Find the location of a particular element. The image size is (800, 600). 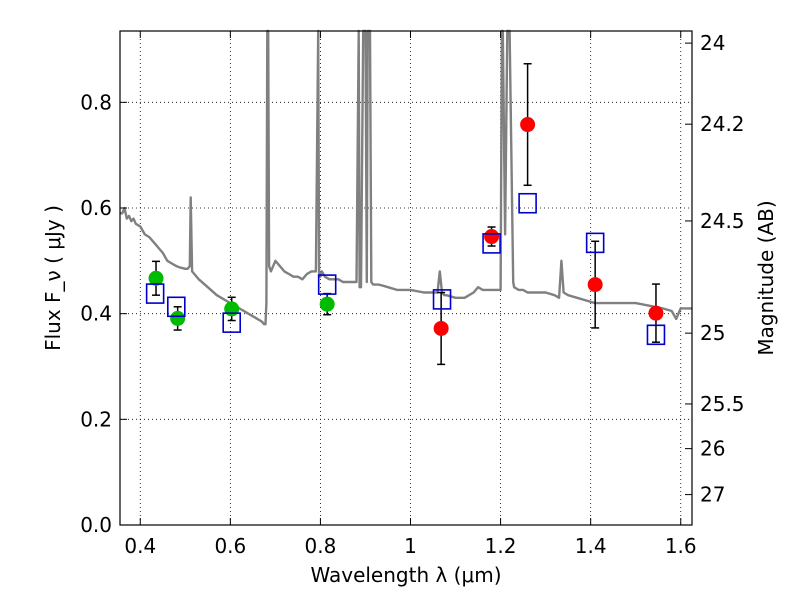

right-tick-label: 26 is located at coordinates (712, 449).